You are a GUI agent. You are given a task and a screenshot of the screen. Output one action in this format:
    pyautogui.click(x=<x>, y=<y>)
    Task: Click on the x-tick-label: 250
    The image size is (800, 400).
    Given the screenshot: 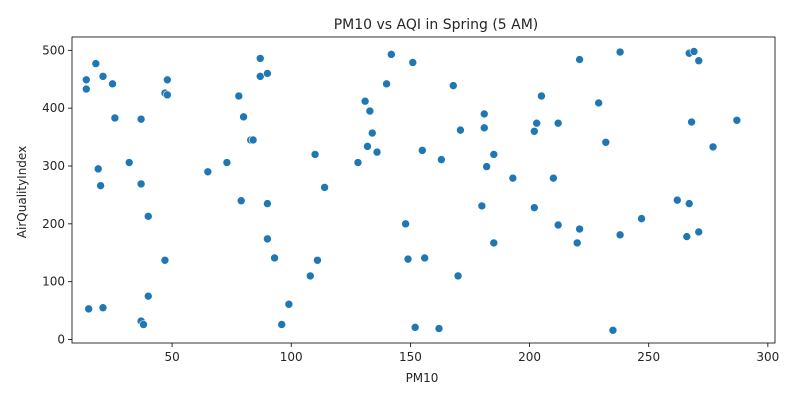 What is the action you would take?
    pyautogui.click(x=648, y=357)
    